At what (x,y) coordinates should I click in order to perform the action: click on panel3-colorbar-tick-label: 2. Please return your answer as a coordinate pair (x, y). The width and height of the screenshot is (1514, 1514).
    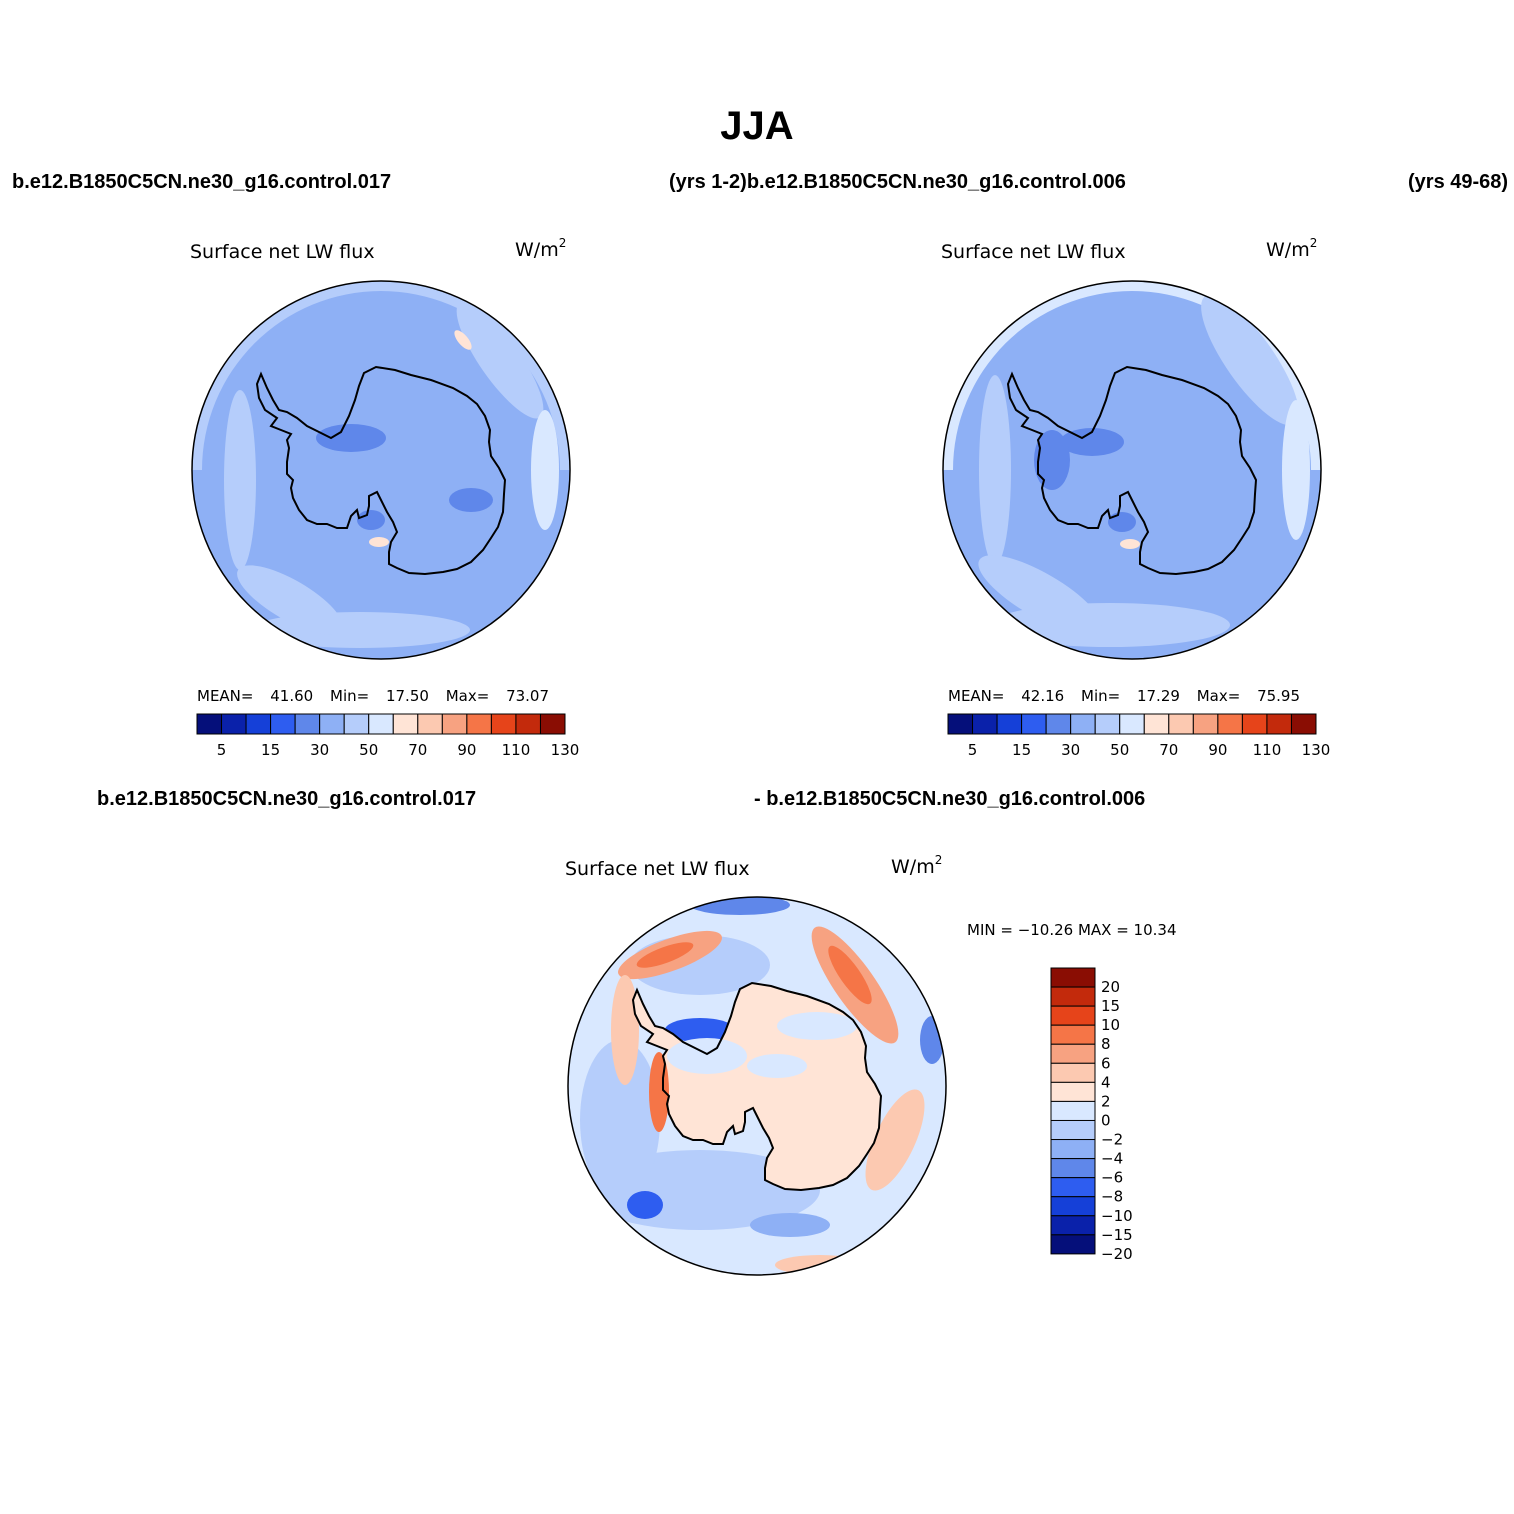
    Looking at the image, I should click on (1106, 1101).